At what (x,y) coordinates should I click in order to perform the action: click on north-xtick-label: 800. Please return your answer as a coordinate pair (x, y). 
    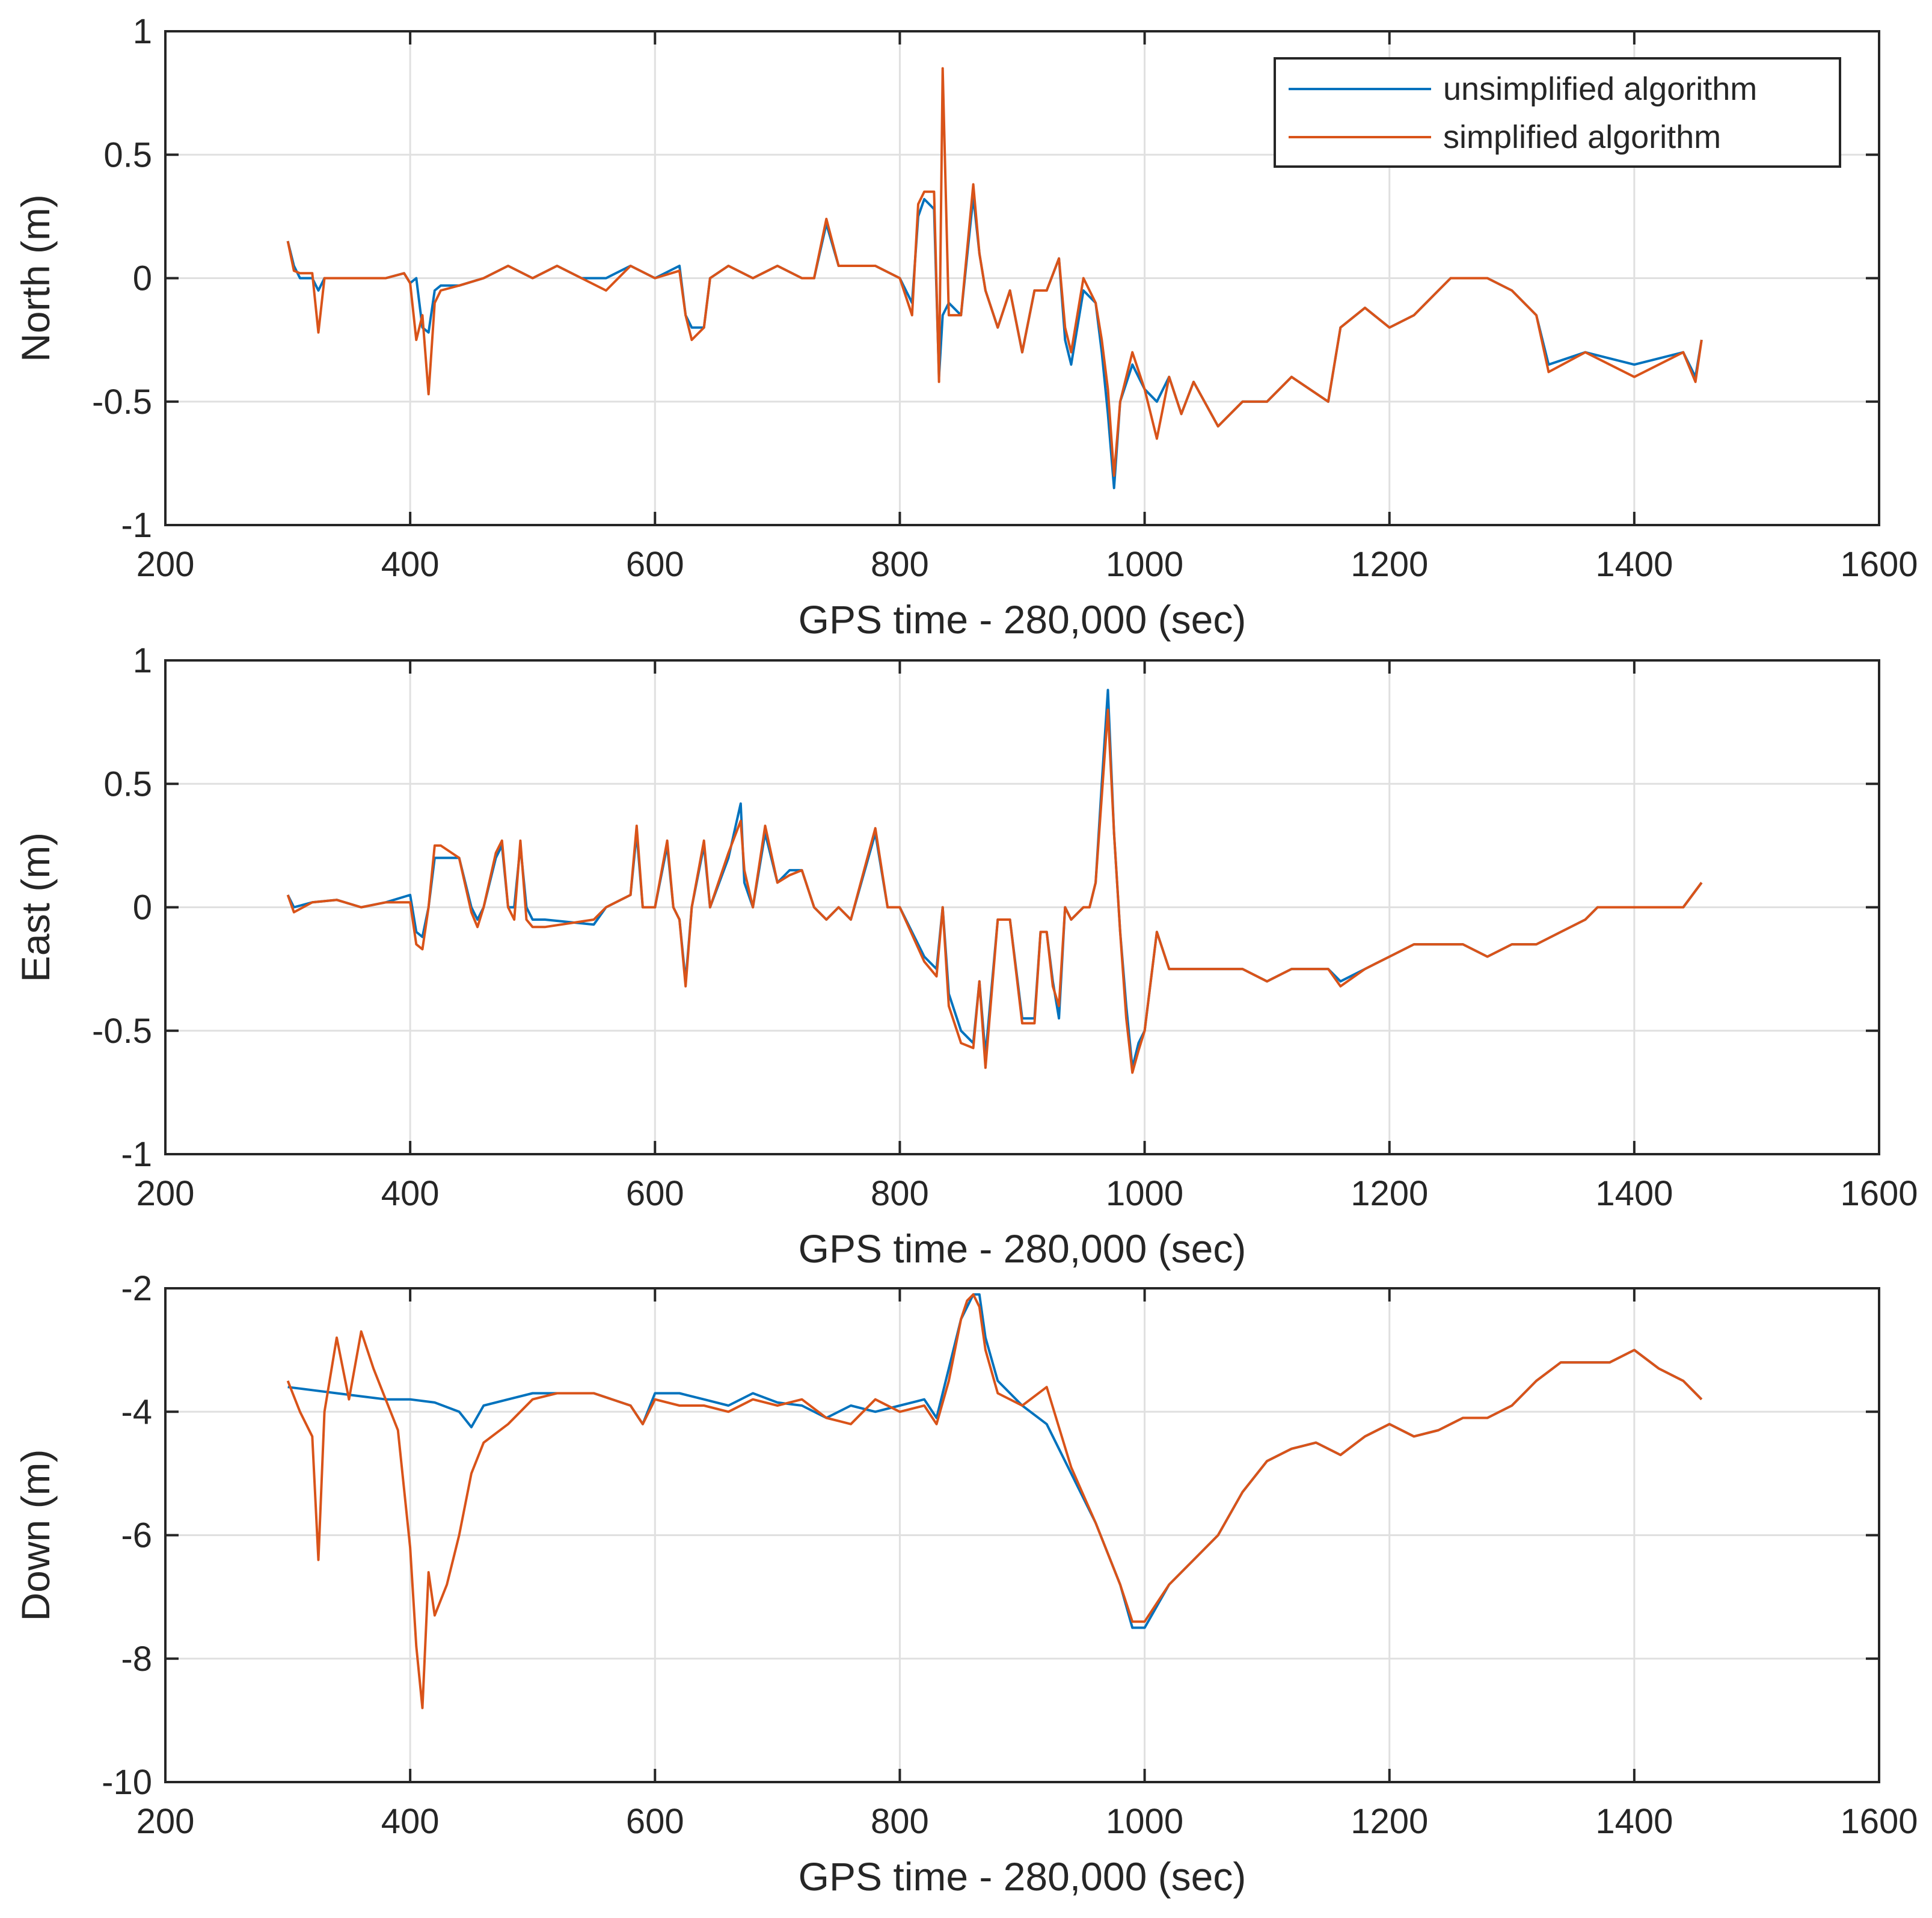
    Looking at the image, I should click on (900, 564).